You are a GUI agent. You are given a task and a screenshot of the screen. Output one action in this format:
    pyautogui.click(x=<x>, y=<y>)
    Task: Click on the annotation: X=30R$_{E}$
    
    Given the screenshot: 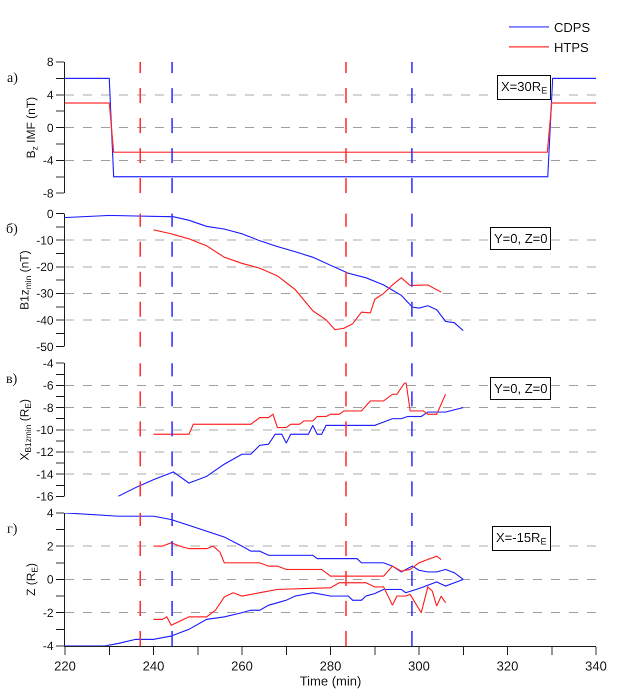 What is the action you would take?
    pyautogui.click(x=524, y=87)
    